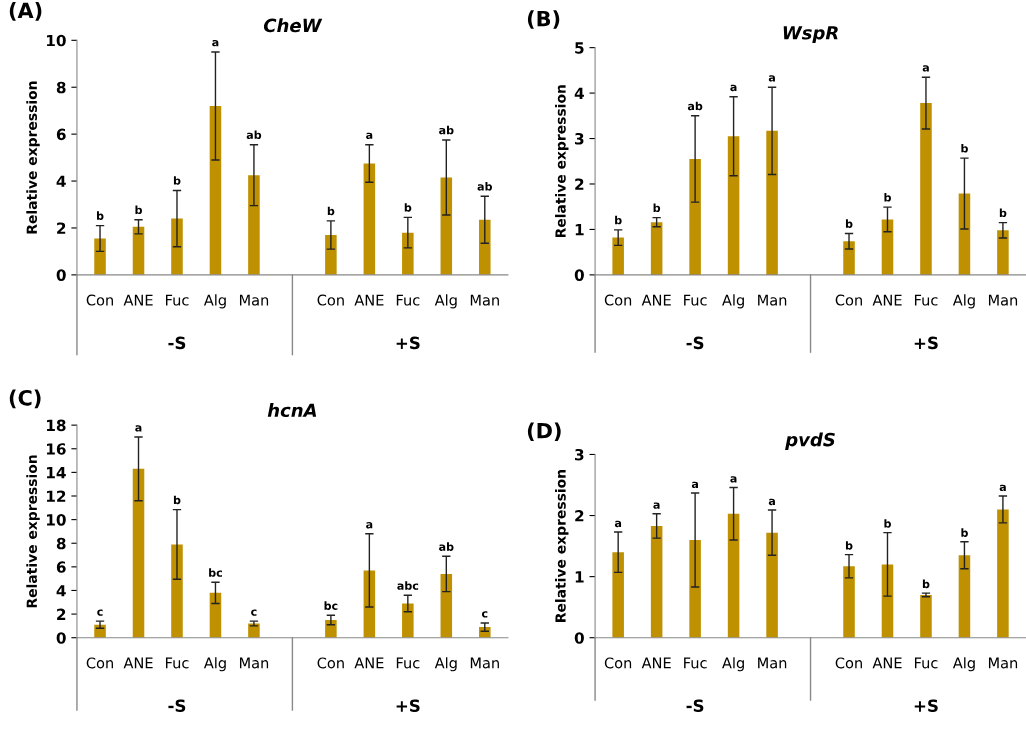 The height and width of the screenshot is (733, 1026). What do you see at coordinates (61, 181) in the screenshot?
I see `y-tick-label: 4` at bounding box center [61, 181].